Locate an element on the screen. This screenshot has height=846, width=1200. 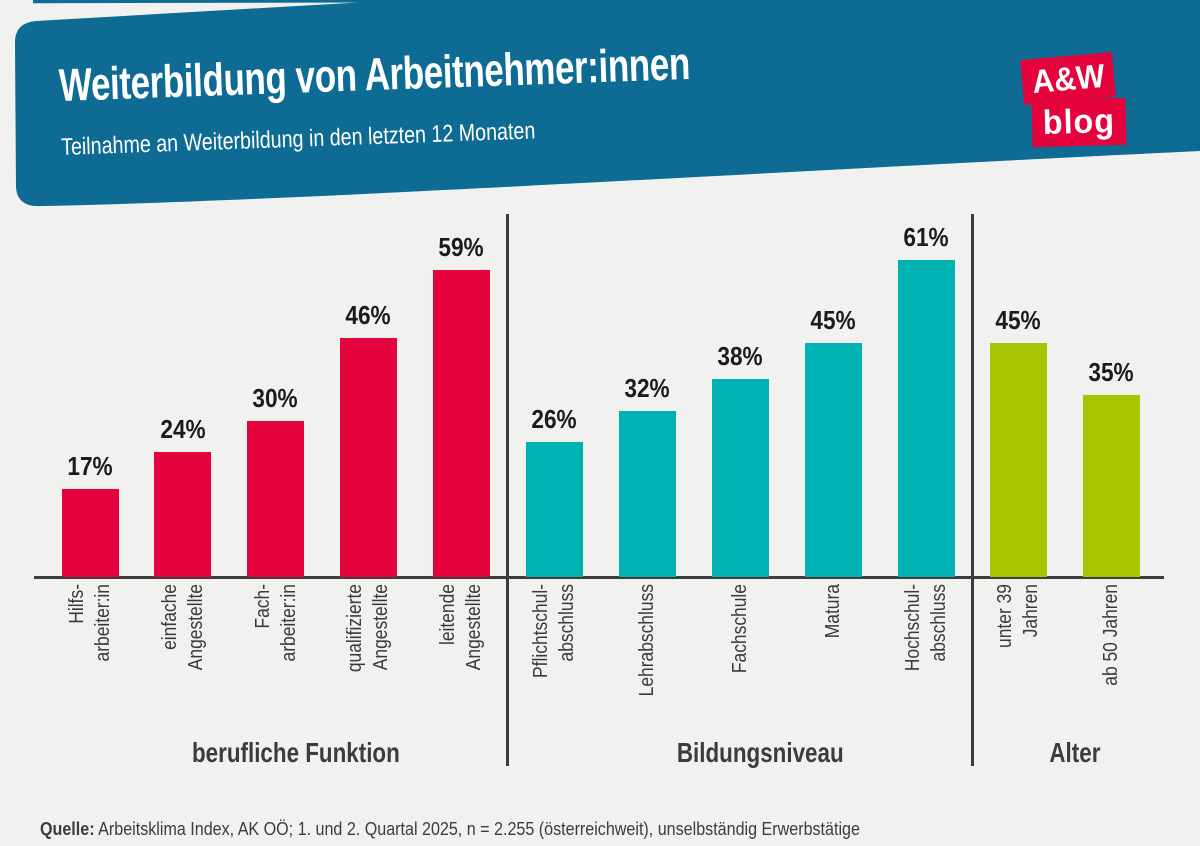
x-axis-line is located at coordinates (599, 577).